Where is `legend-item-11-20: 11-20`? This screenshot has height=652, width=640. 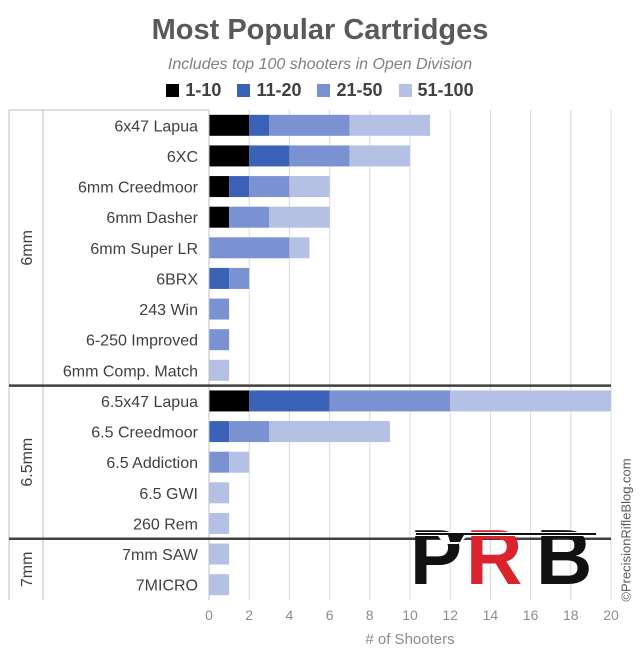
legend-item-11-20: 11-20 is located at coordinates (269, 90).